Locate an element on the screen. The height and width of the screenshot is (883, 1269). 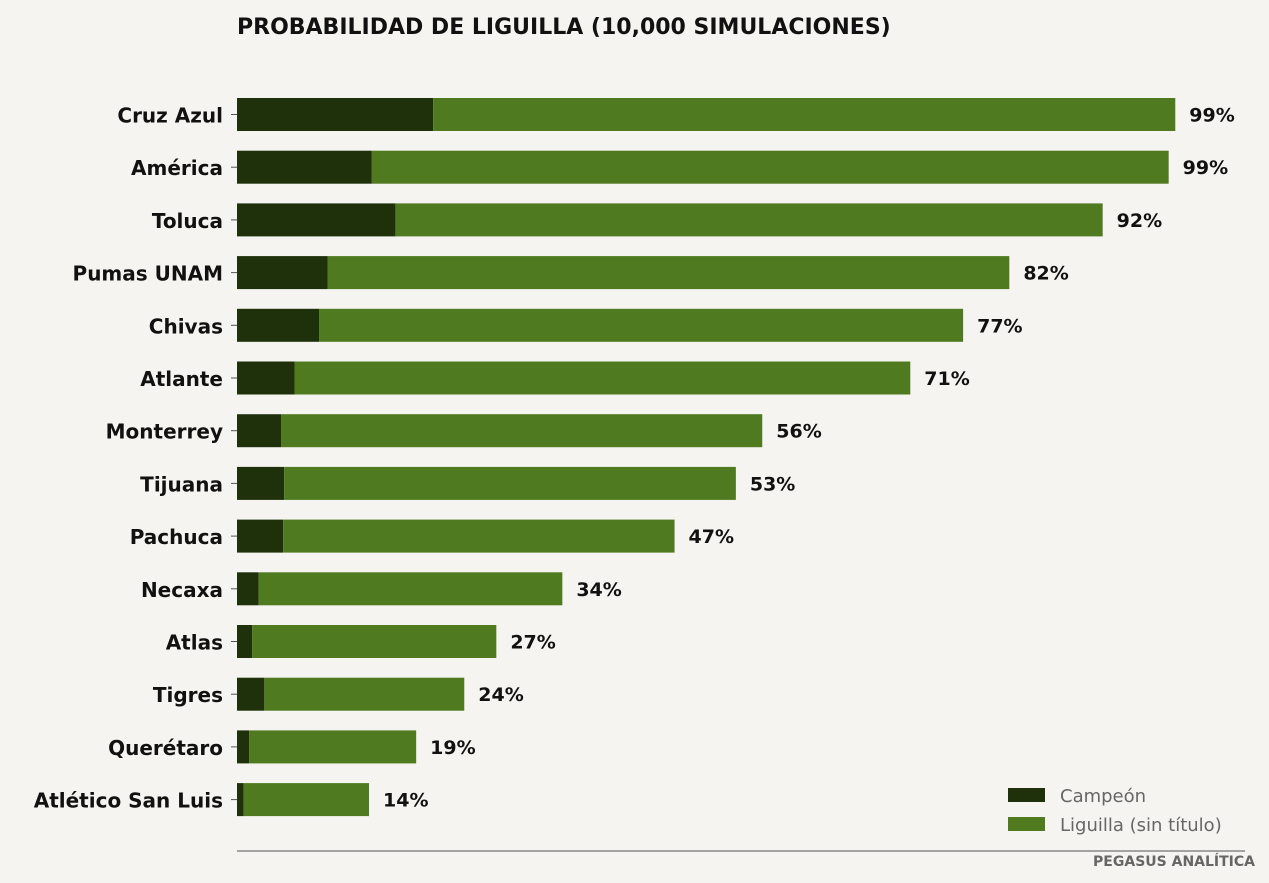
legend-label-liguilla: Liguilla (sin título) is located at coordinates (1141, 825).